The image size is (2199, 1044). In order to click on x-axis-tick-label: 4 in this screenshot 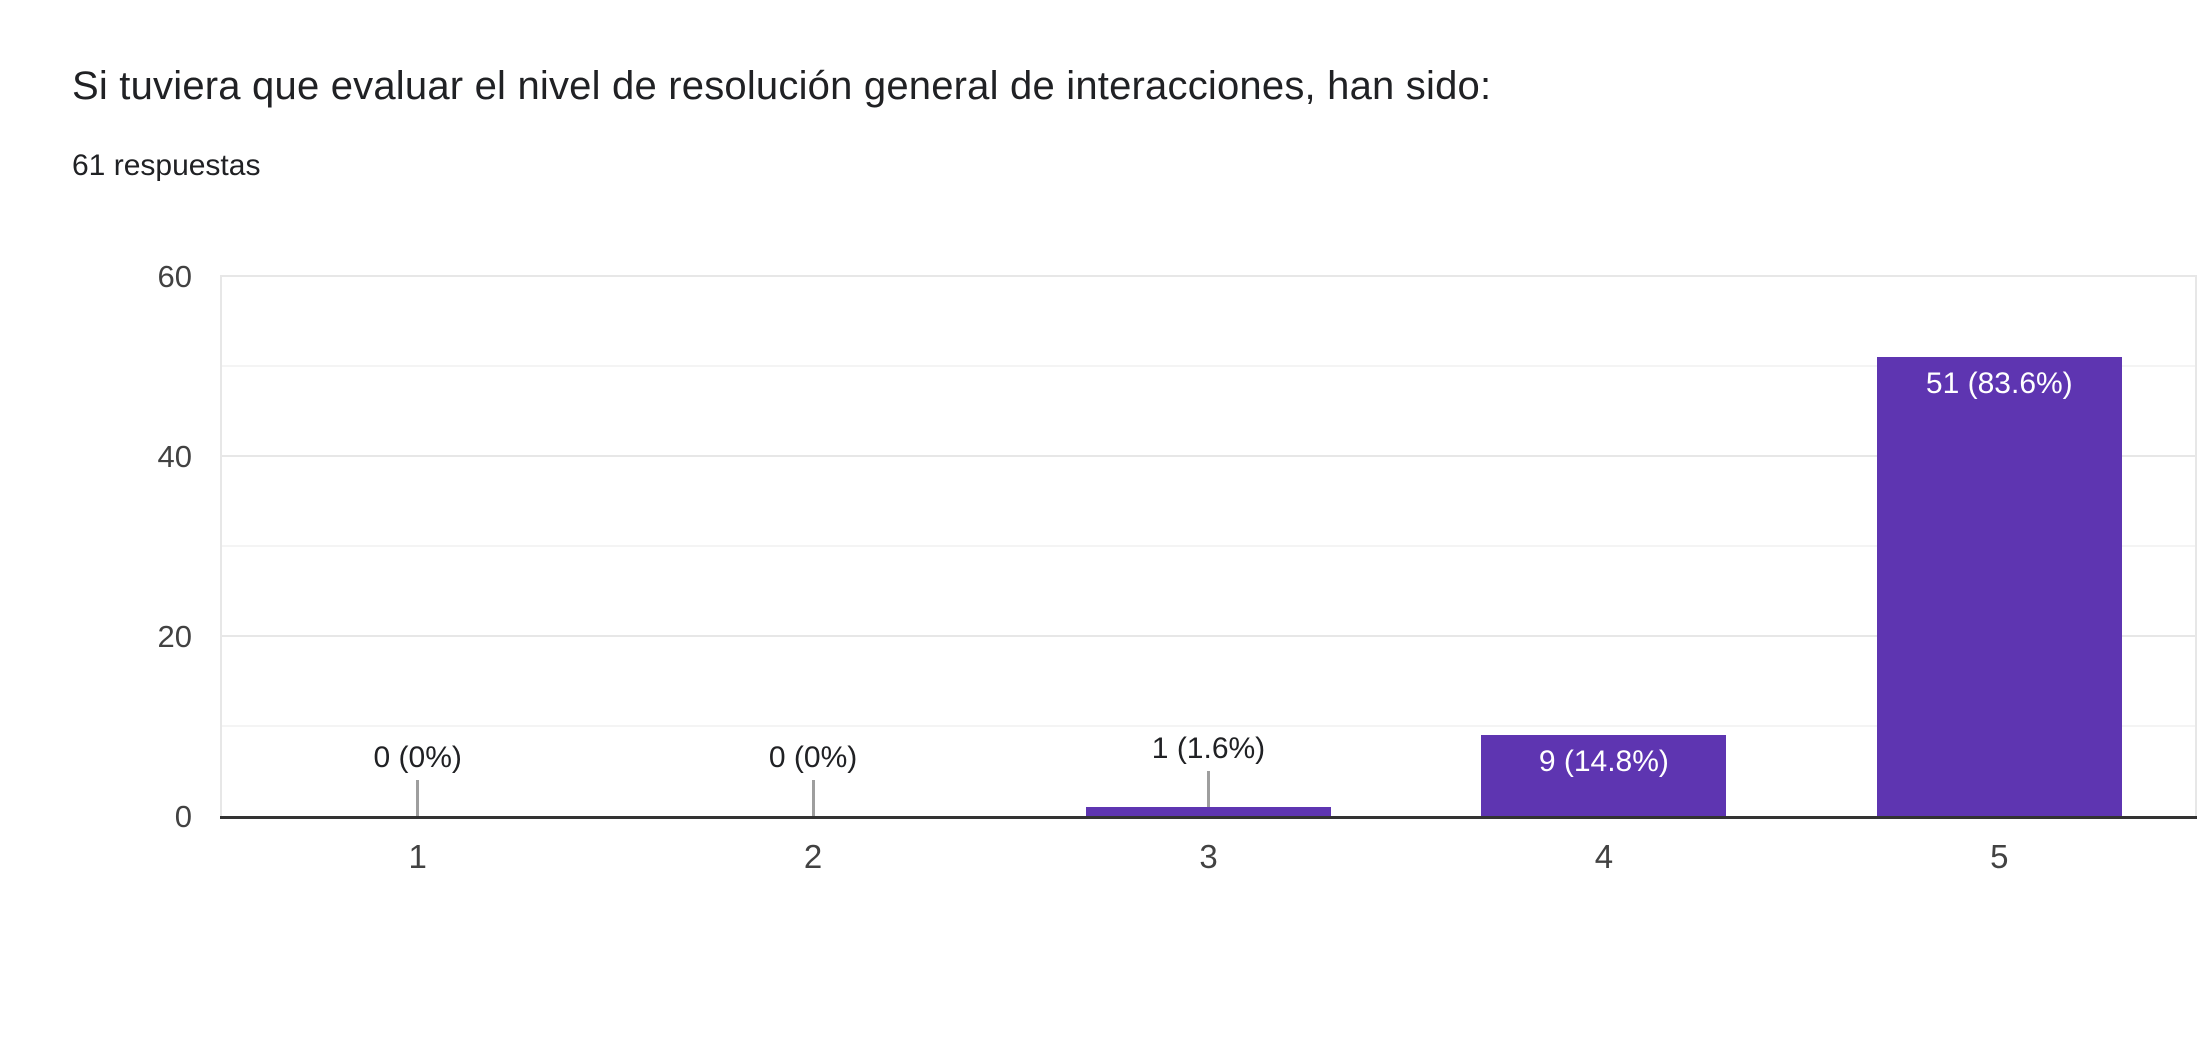, I will do `click(1604, 856)`.